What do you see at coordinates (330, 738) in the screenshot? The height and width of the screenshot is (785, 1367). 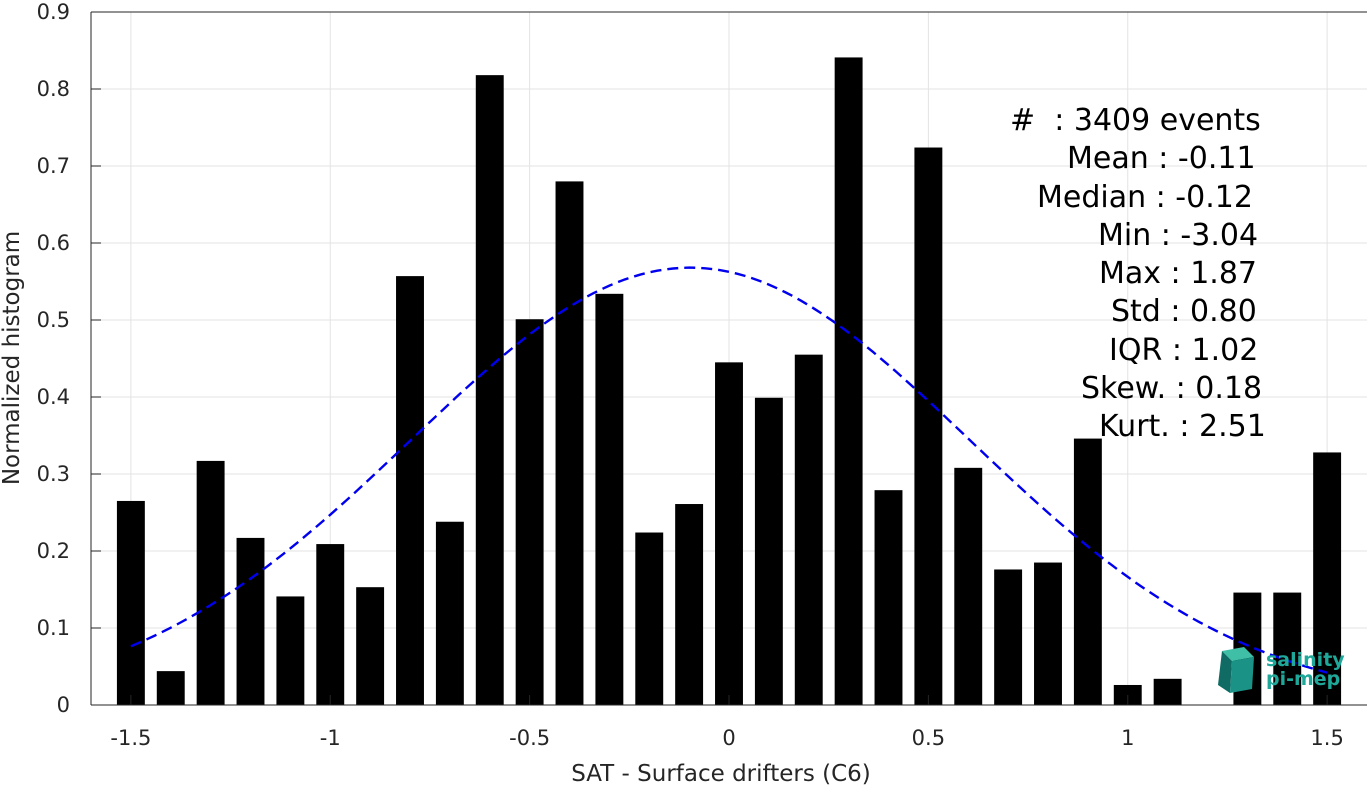 I see `x-tick-label: -1` at bounding box center [330, 738].